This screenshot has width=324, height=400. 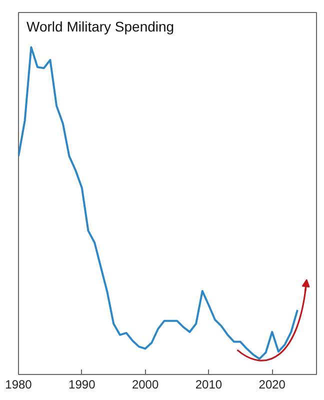 What do you see at coordinates (18, 385) in the screenshot?
I see `x-tick-label: 1980` at bounding box center [18, 385].